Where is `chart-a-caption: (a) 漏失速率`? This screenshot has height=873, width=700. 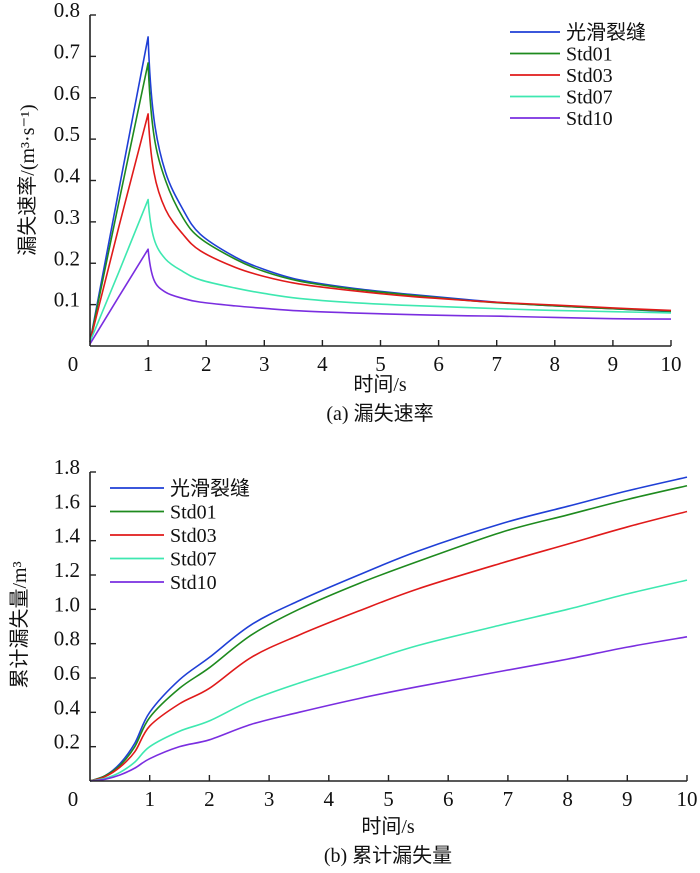
chart-a-caption: (a) 漏失速率 is located at coordinates (379, 413).